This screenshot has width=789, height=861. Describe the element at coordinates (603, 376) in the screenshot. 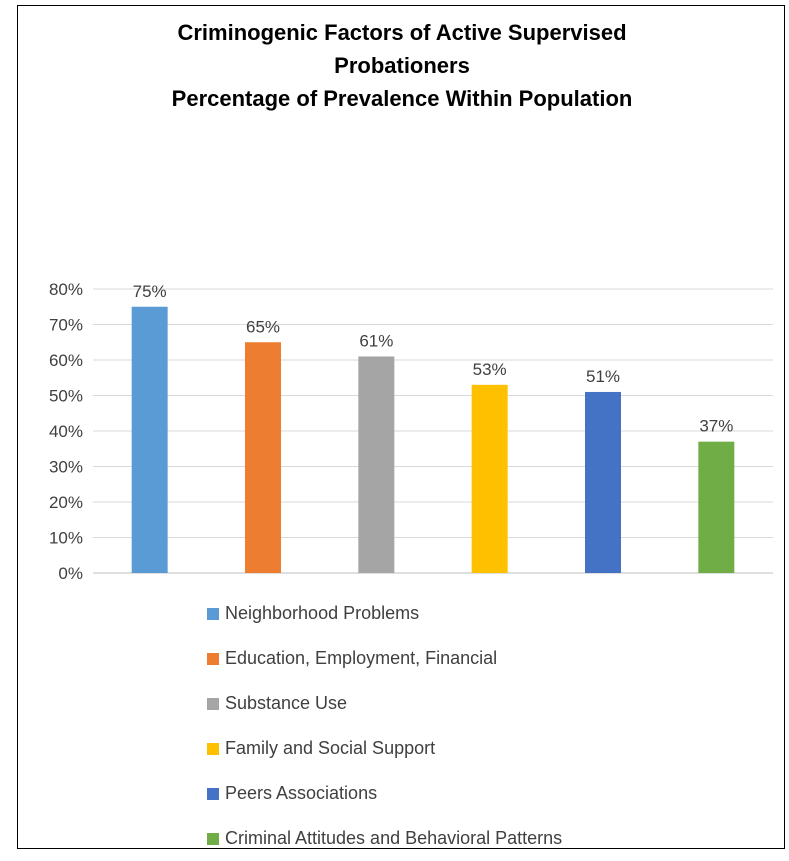

I see `data-label: 51%` at that location.